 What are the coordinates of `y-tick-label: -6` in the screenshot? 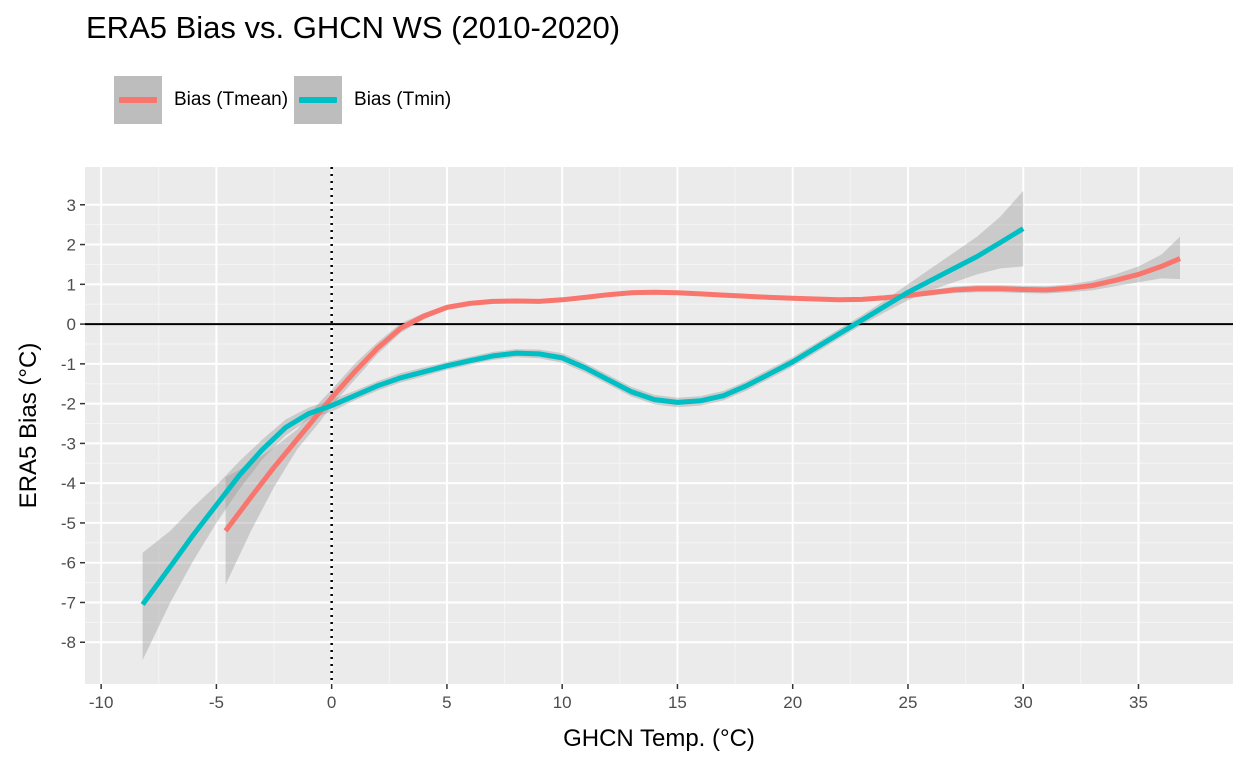 It's located at (68, 563).